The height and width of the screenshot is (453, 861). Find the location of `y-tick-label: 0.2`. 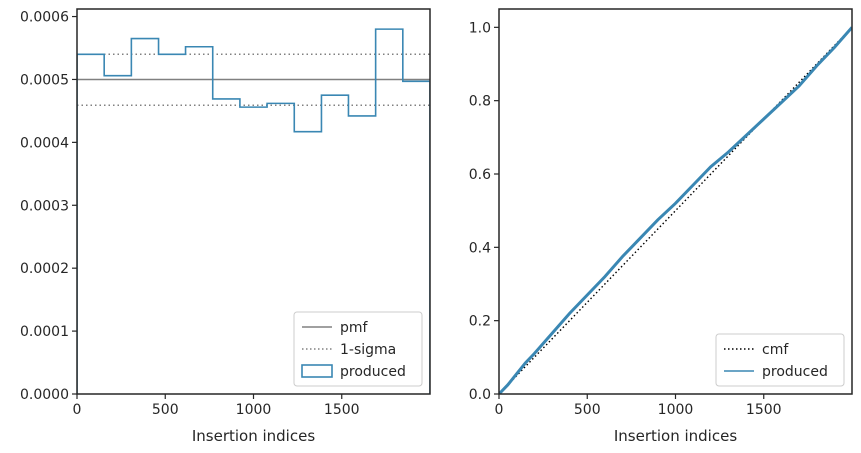

y-tick-label: 0.2 is located at coordinates (480, 322).